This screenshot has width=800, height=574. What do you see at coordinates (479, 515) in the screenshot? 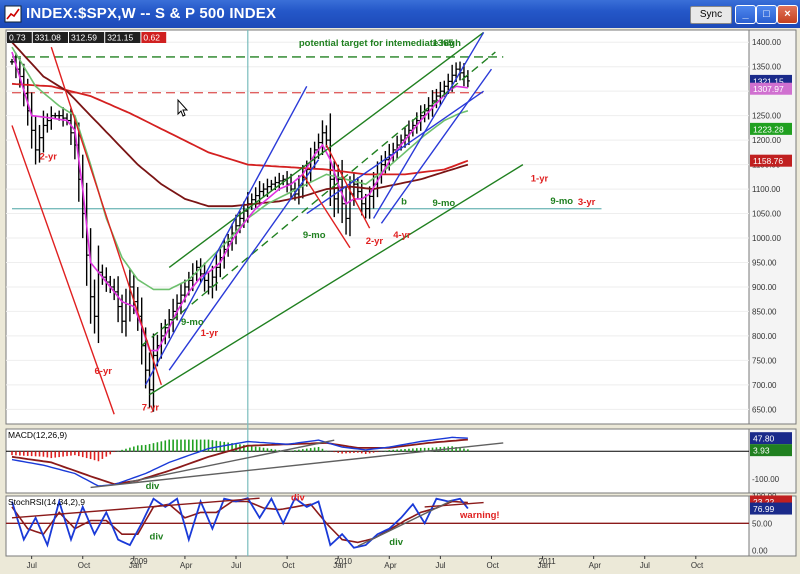
I see `stochrsi-annotation: warning!` at bounding box center [479, 515].